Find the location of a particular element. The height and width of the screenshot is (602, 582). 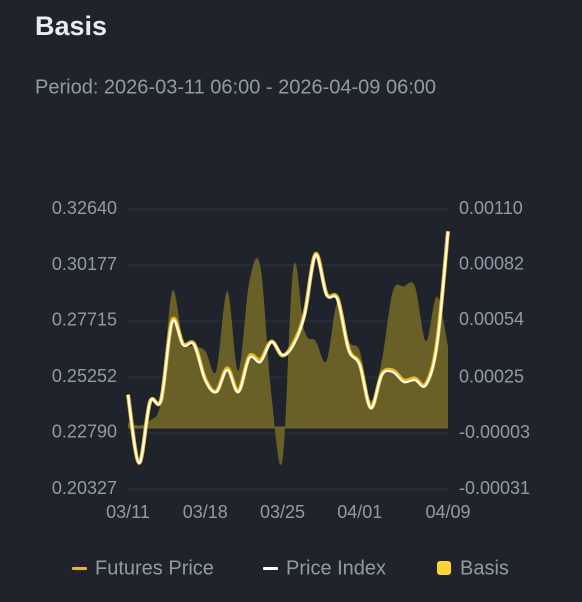

legend-label: Price Index is located at coordinates (336, 568).